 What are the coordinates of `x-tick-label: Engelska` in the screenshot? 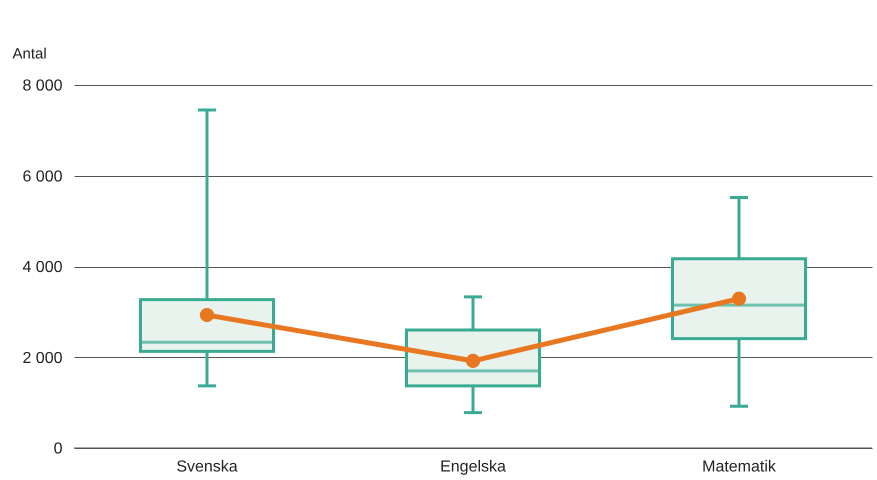 It's located at (473, 467).